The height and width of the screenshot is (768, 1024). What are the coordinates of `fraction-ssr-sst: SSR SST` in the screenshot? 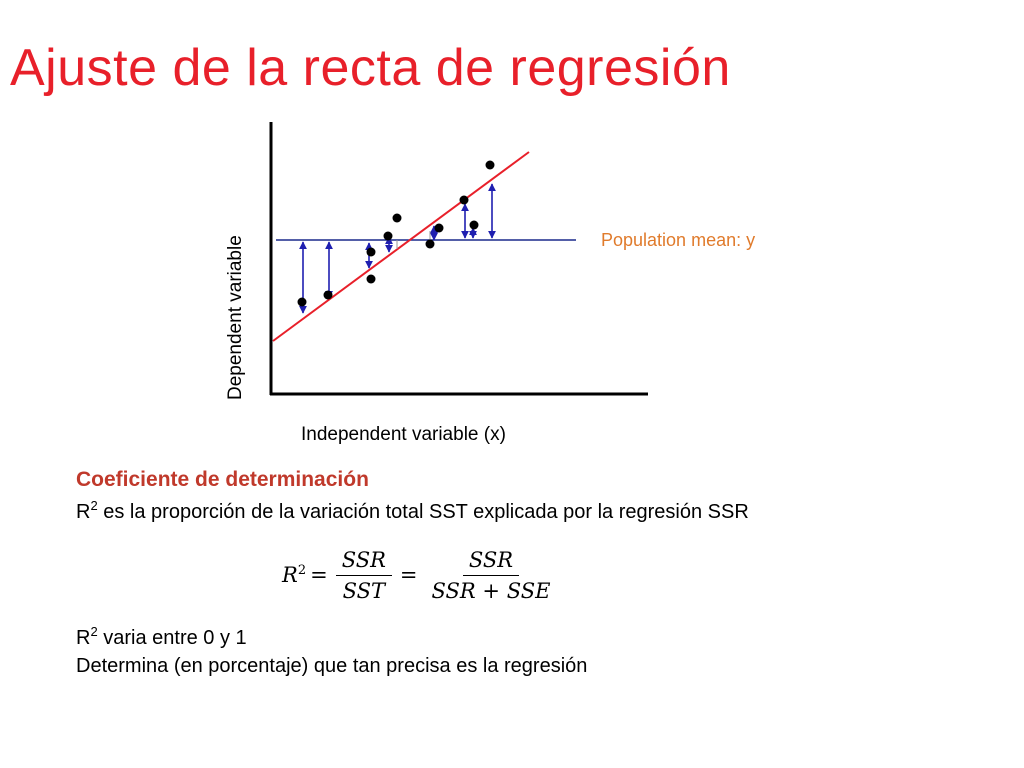 It's located at (363, 575).